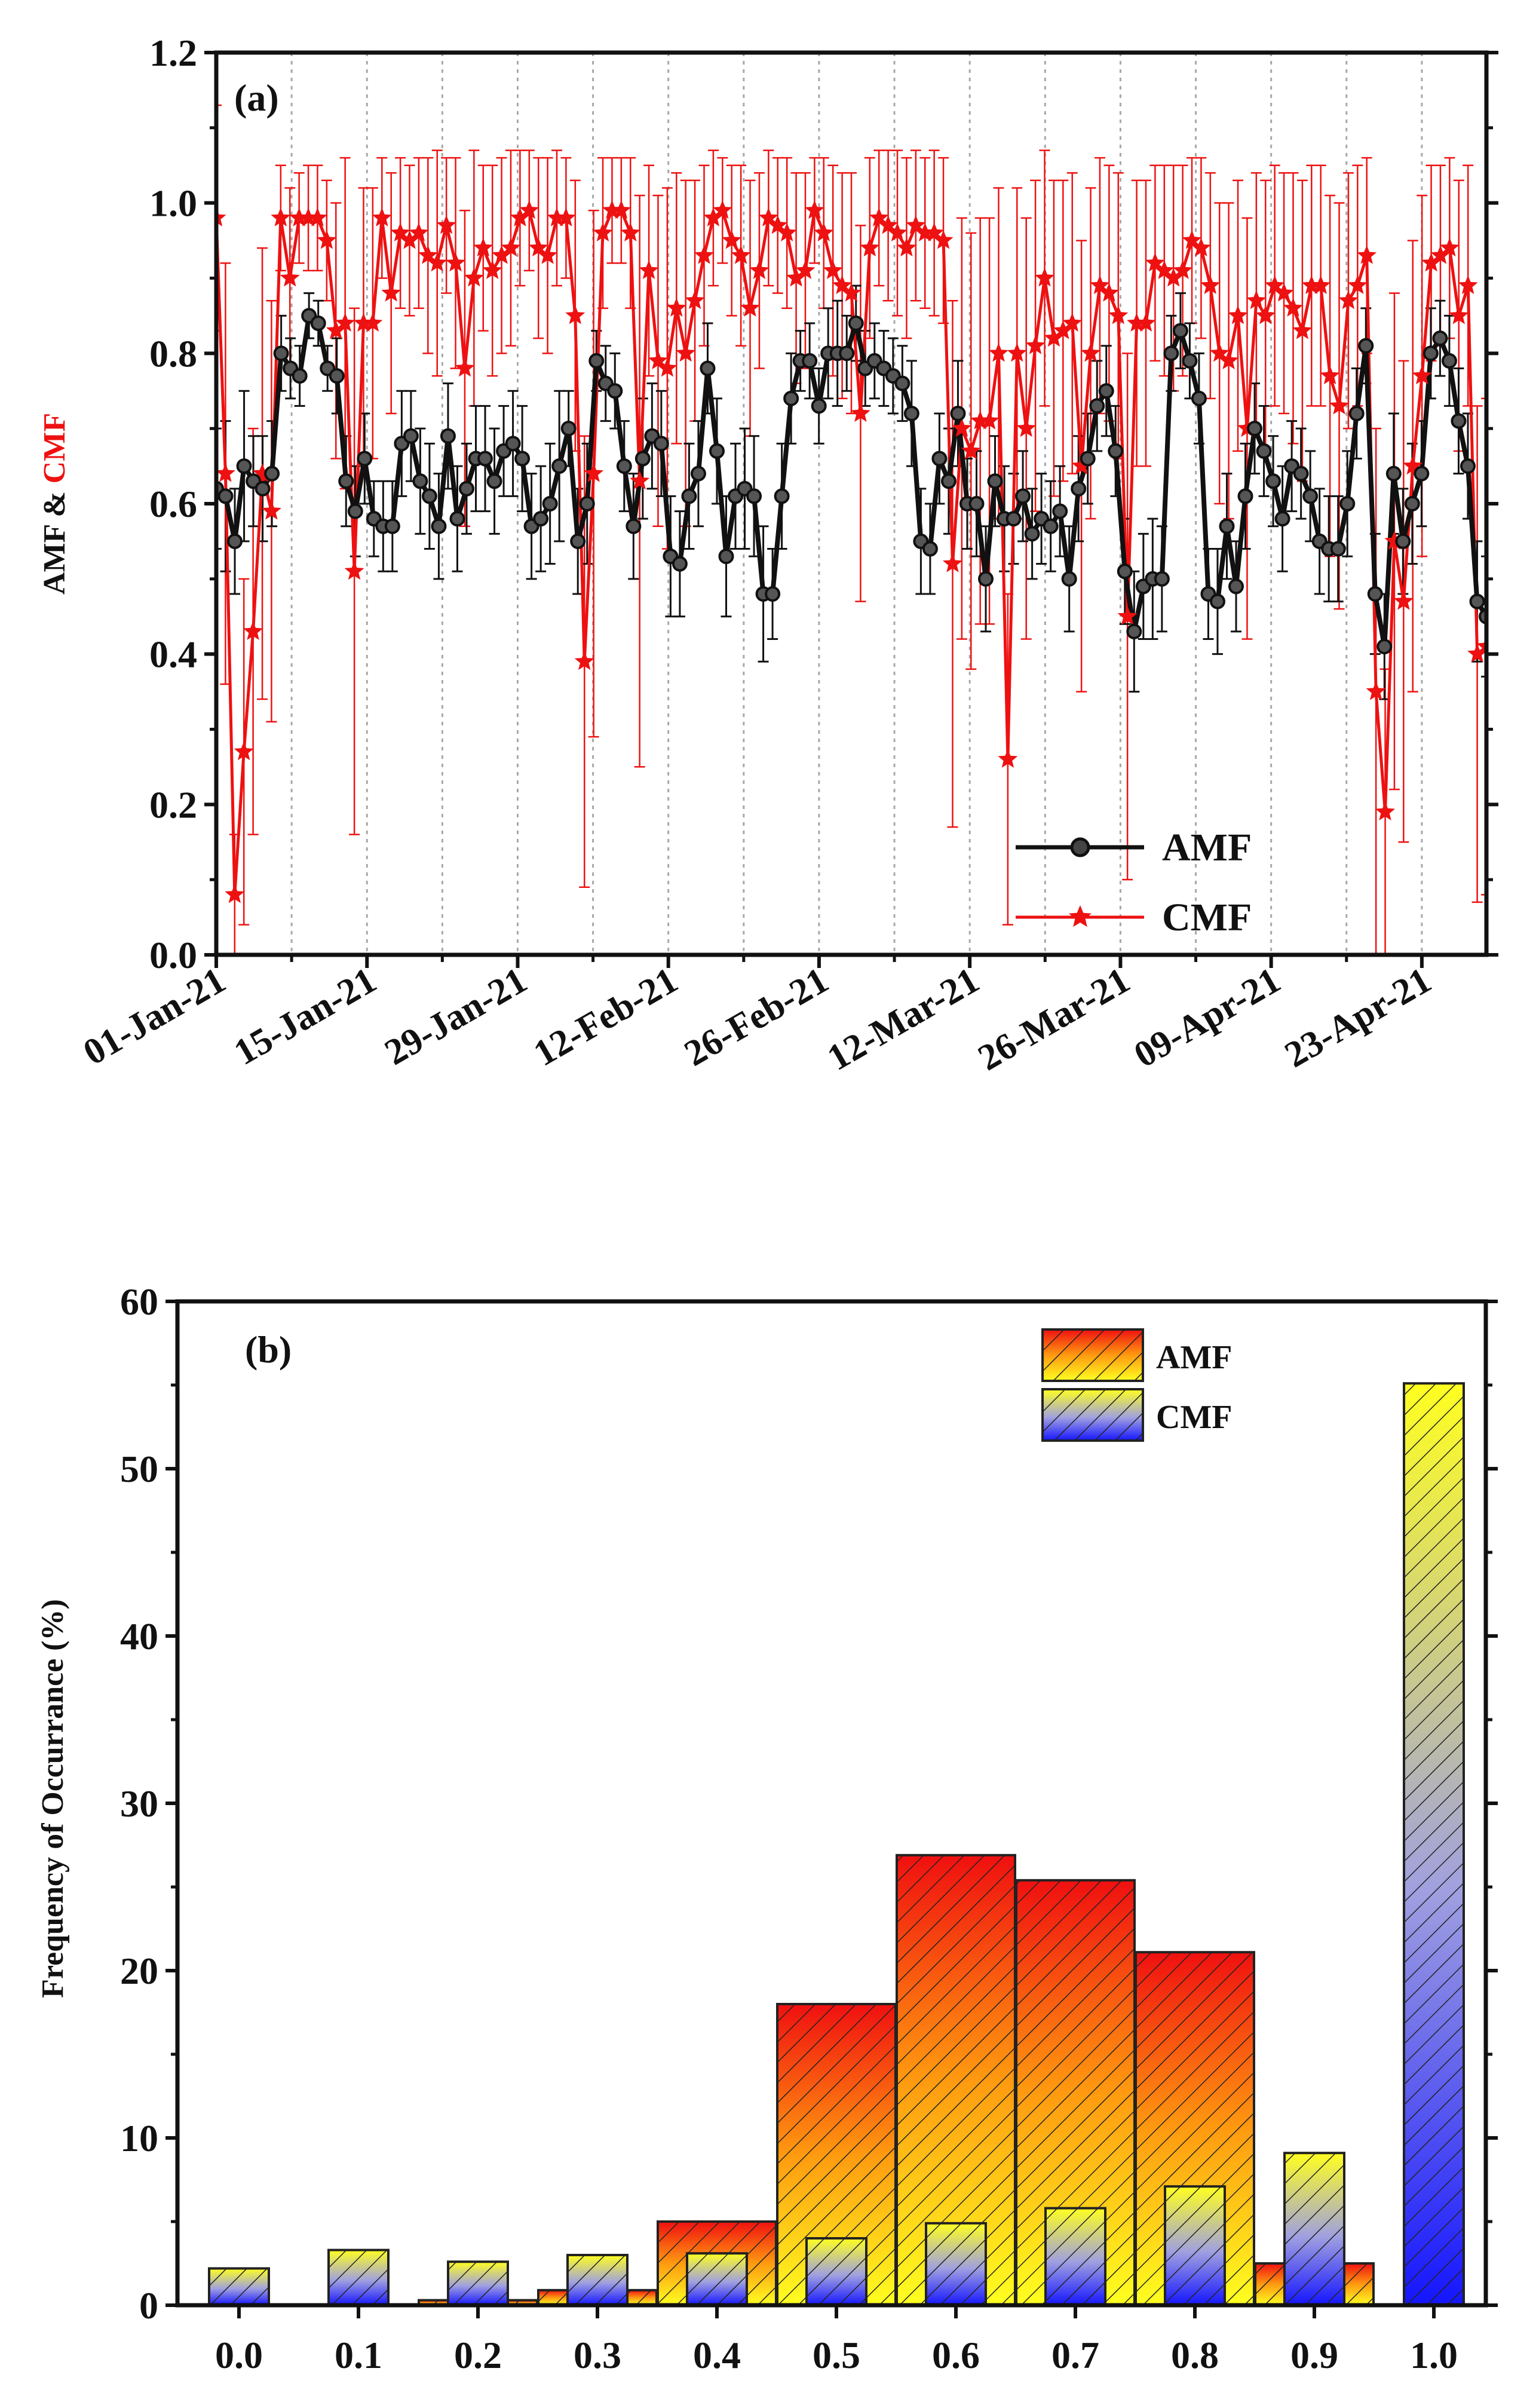  Describe the element at coordinates (239, 2355) in the screenshot. I see `x-tick-label: 0.0` at that location.